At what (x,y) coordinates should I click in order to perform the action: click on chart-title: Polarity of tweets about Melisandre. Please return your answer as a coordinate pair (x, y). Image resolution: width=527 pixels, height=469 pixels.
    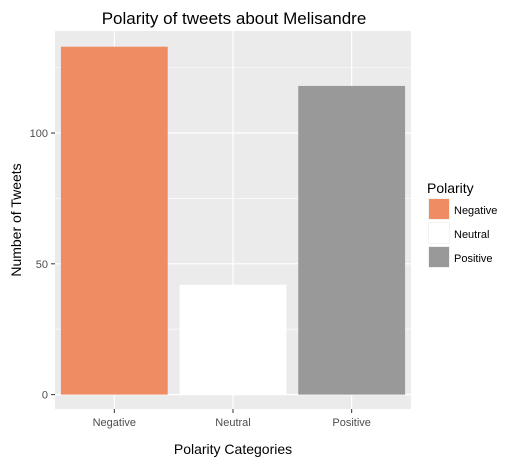
    Looking at the image, I should click on (234, 18).